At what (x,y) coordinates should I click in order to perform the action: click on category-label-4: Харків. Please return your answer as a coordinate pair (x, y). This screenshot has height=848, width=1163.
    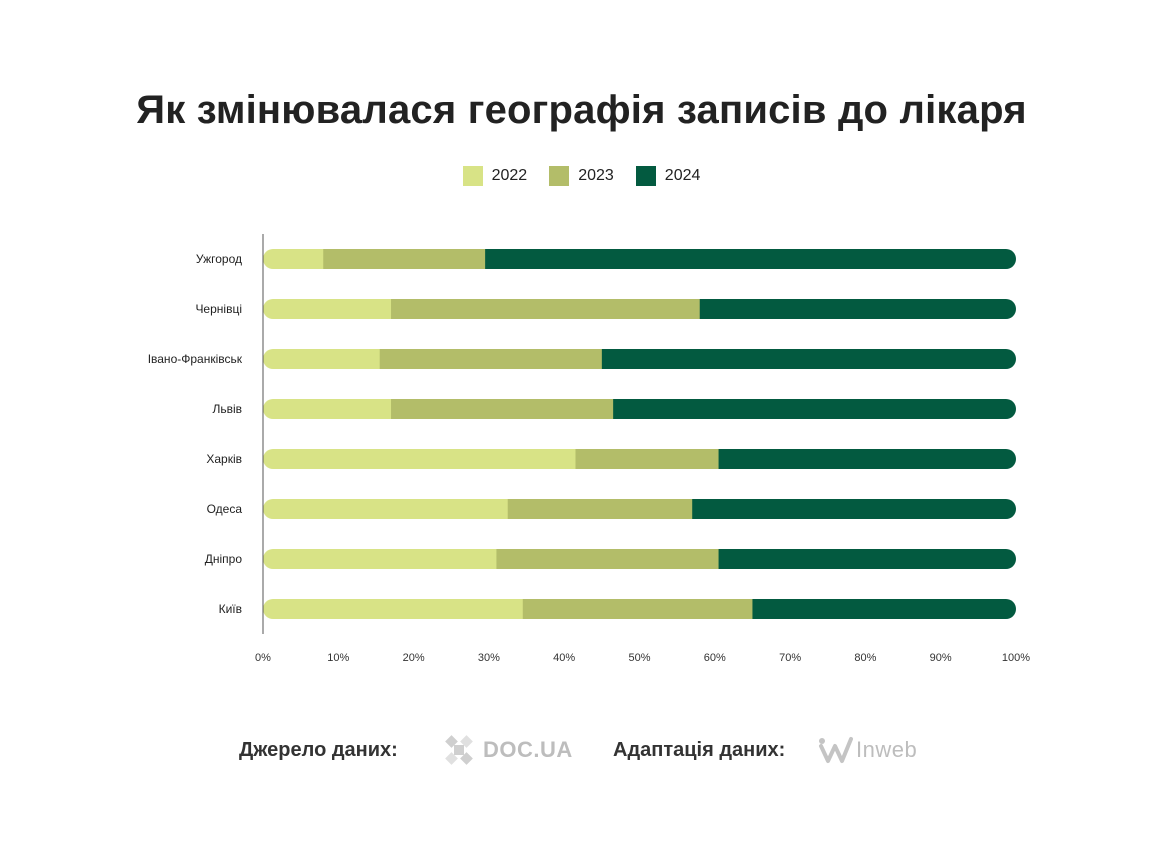
    Looking at the image, I should click on (224, 459).